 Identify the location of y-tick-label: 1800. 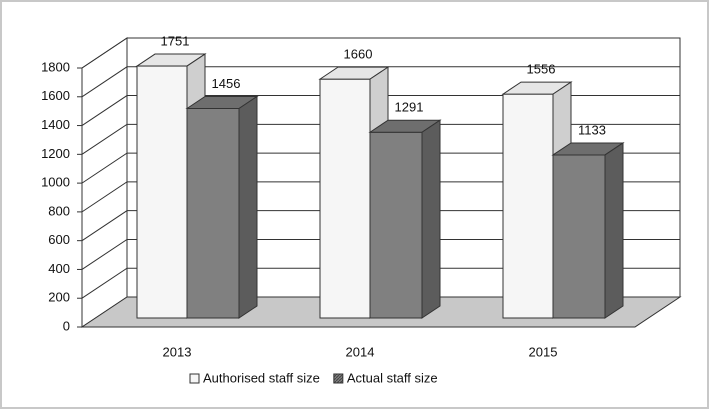
(55, 66).